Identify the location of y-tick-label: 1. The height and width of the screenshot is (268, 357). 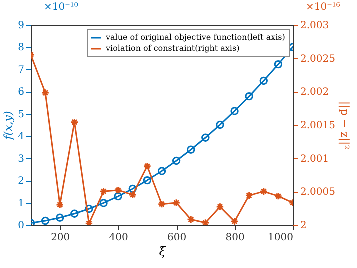
(21, 204).